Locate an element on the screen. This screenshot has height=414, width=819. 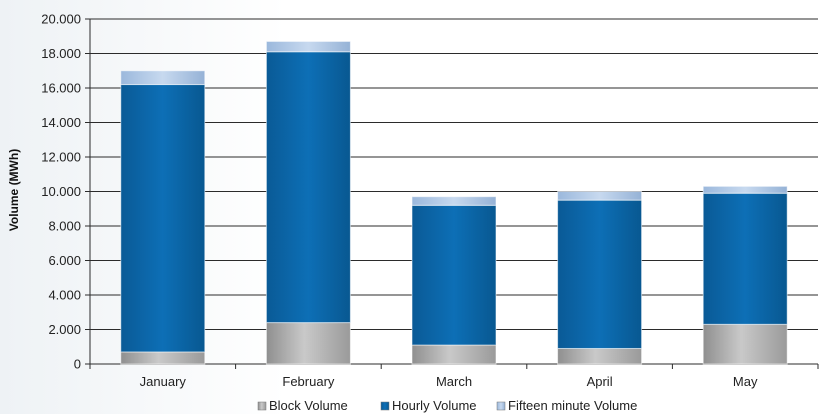
y-tick-label: 0 is located at coordinates (77, 364).